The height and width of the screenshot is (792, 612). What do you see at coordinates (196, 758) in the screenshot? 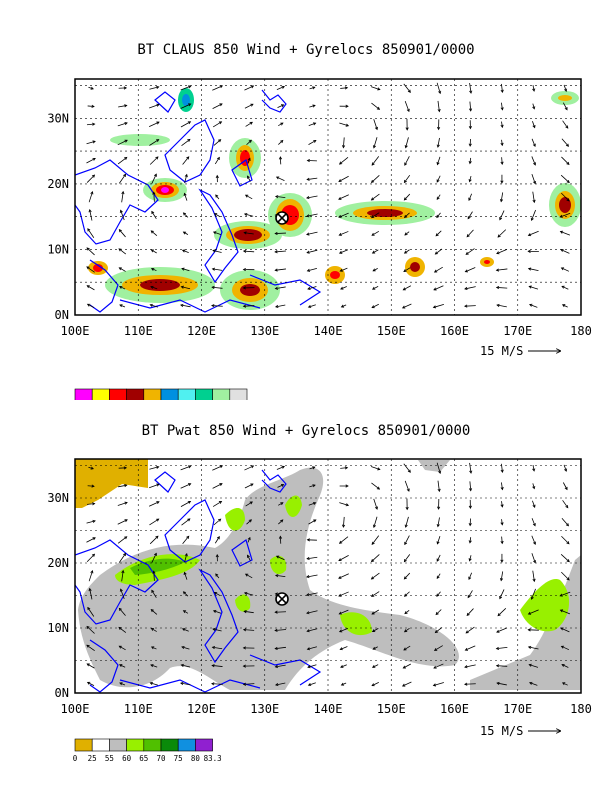
I see `colorbar-label: 80` at bounding box center [196, 758].